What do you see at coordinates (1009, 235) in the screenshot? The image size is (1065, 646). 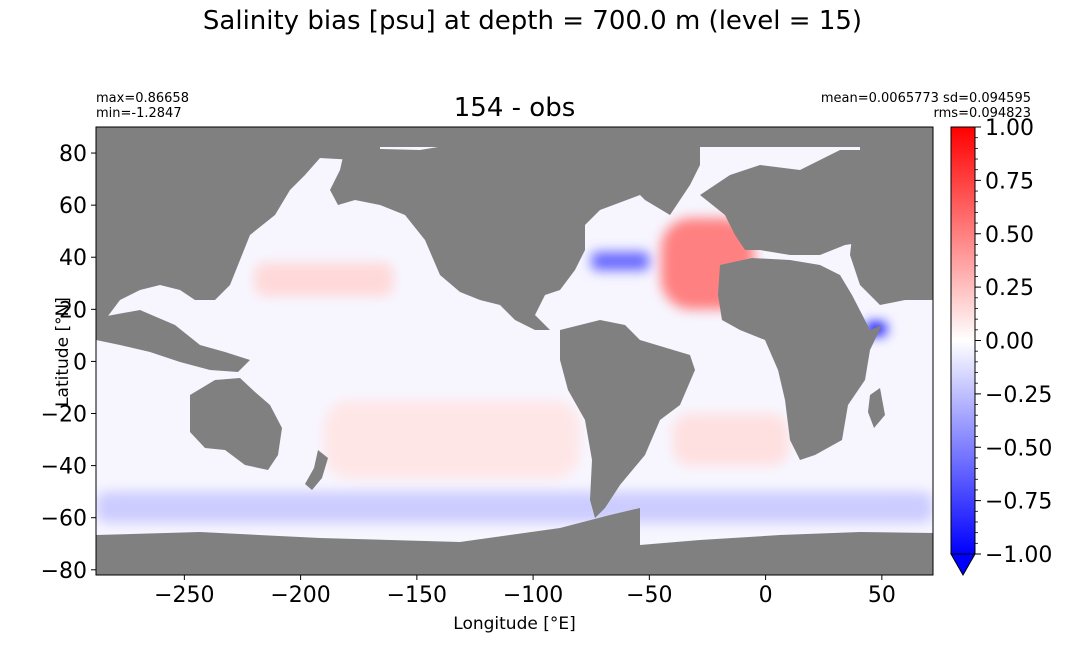 I see `colorbar-tick-label: 0.50` at bounding box center [1009, 235].